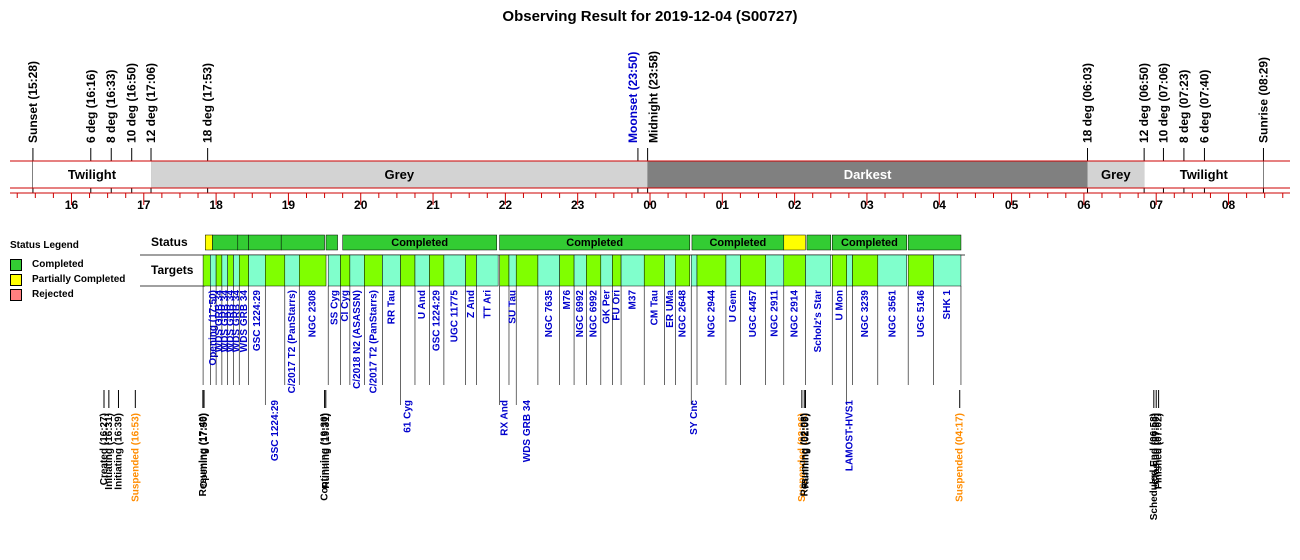 Image resolution: width=1300 pixels, height=560 pixels. I want to click on legend-swatch-completed, so click(16, 264).